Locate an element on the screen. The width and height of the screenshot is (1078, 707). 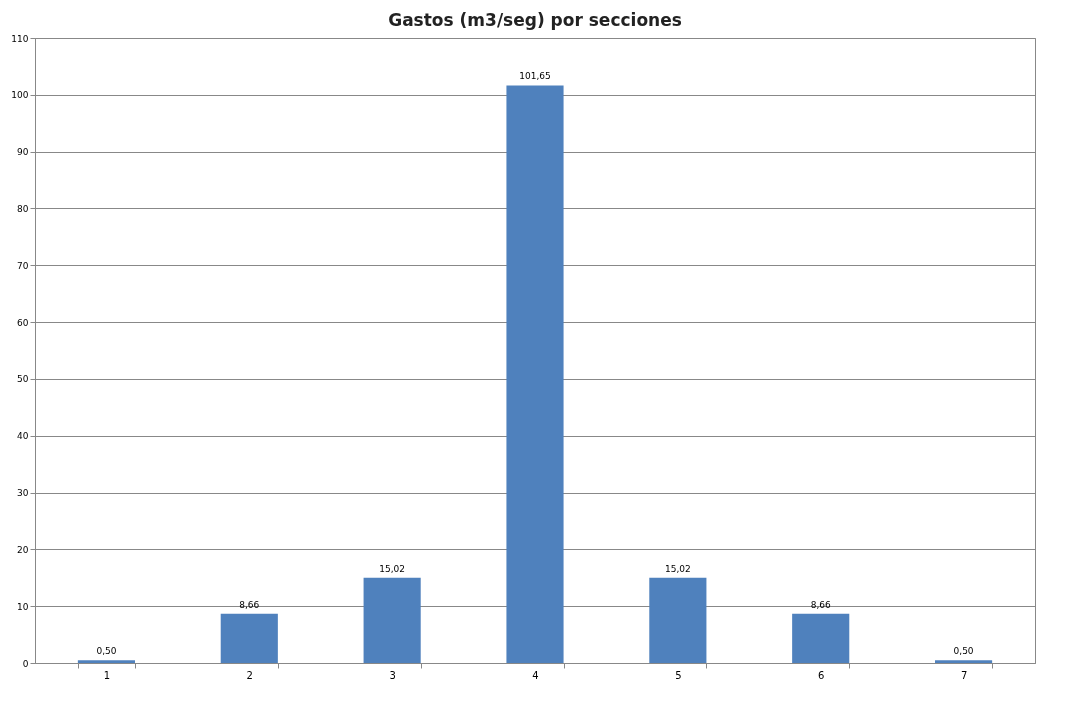
chart-title: Gastos (m3/seg) por secciones is located at coordinates (535, 20).